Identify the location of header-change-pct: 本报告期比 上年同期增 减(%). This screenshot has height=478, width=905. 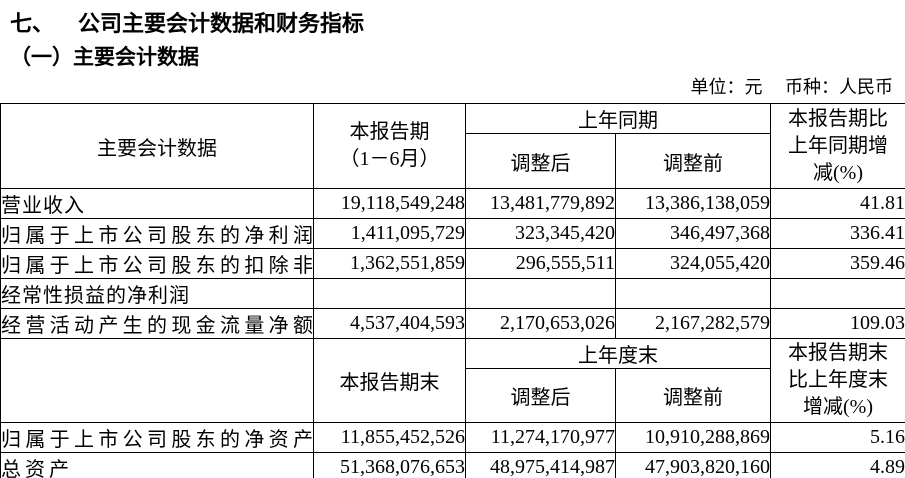
(837, 146).